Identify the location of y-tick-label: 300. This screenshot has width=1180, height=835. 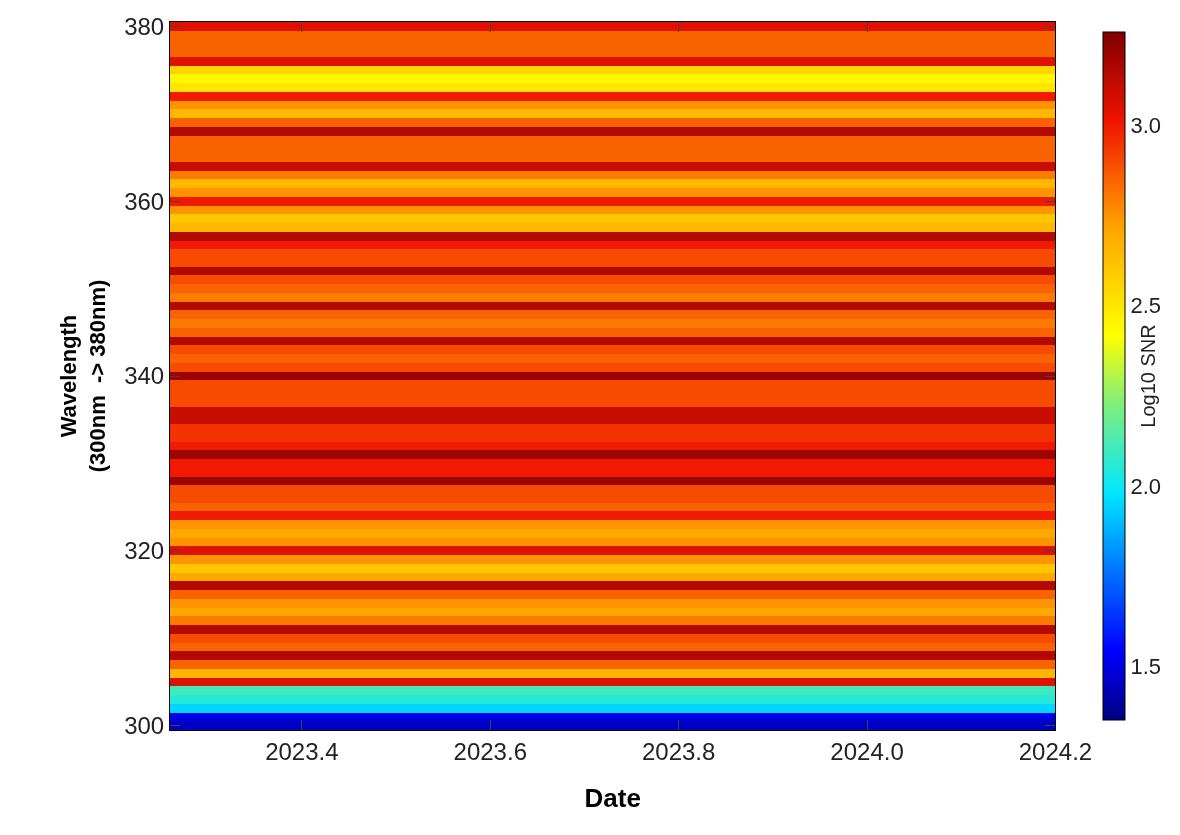
(144, 726).